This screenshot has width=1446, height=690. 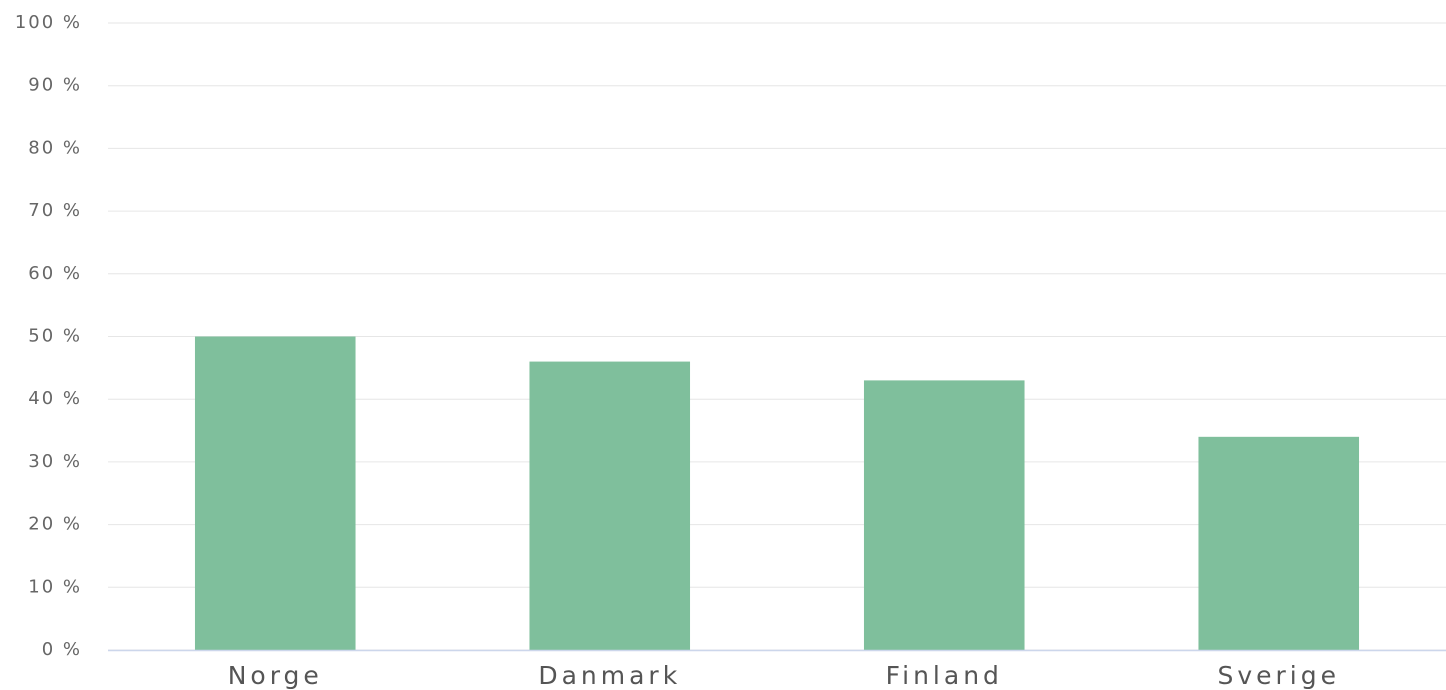 What do you see at coordinates (48, 22) in the screenshot?
I see `y-tick-label: 100 %` at bounding box center [48, 22].